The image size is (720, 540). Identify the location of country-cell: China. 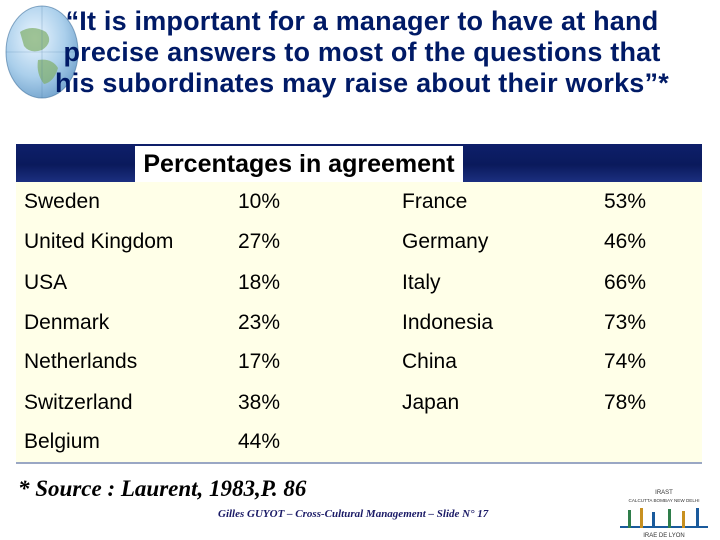
(429, 361).